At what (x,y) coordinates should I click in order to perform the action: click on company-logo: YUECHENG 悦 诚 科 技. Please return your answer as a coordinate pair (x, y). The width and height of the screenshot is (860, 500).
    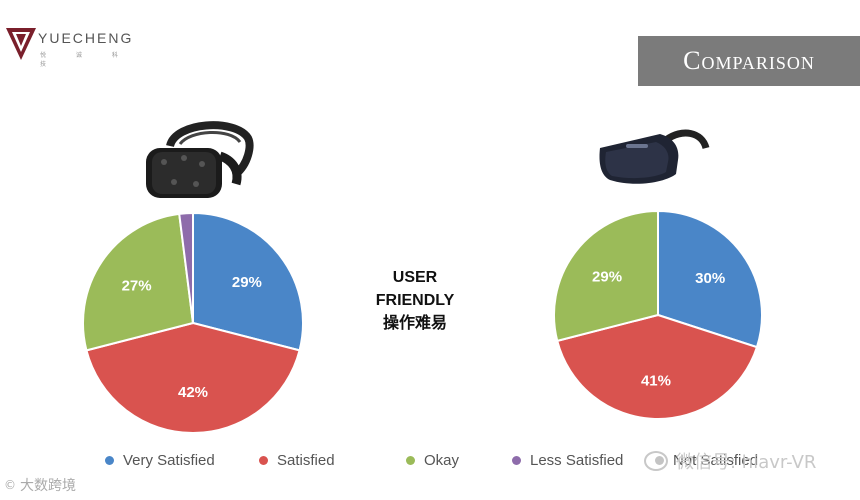
    Looking at the image, I should click on (79, 45).